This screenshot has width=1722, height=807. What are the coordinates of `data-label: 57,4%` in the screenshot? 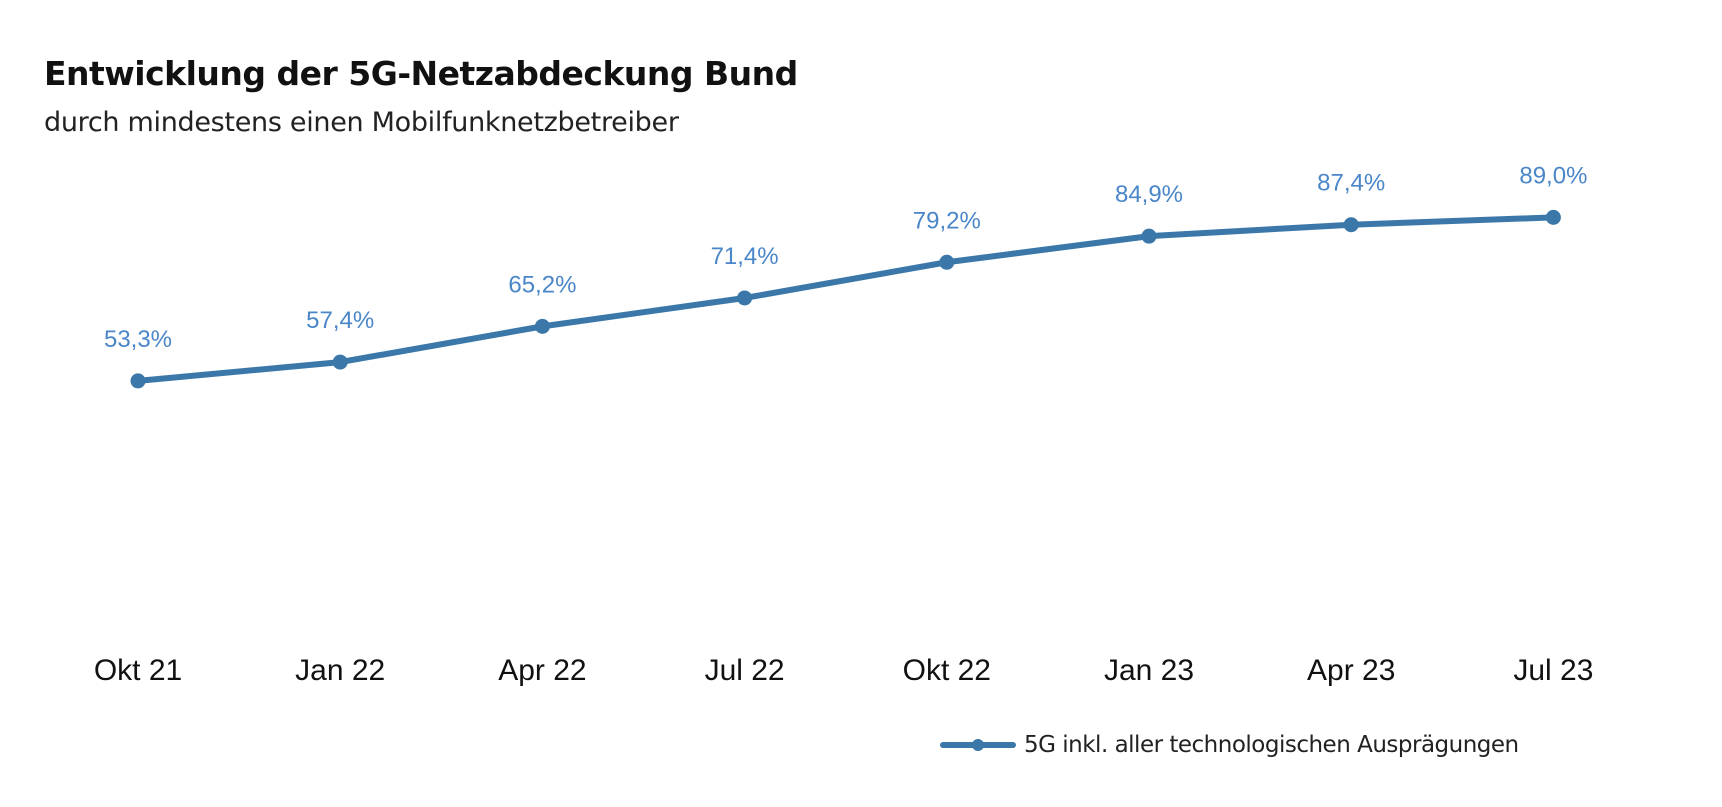 It's located at (340, 320).